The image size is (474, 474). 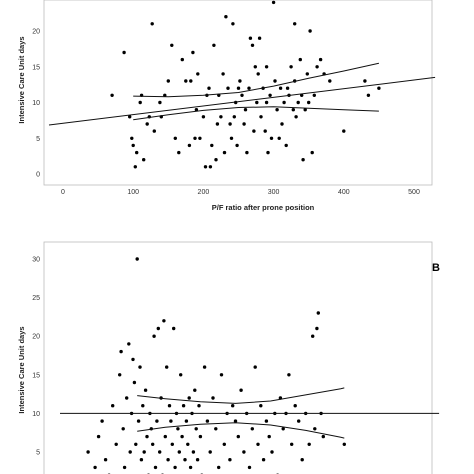 I want to click on x-tick-label: 100, so click(x=133, y=192).